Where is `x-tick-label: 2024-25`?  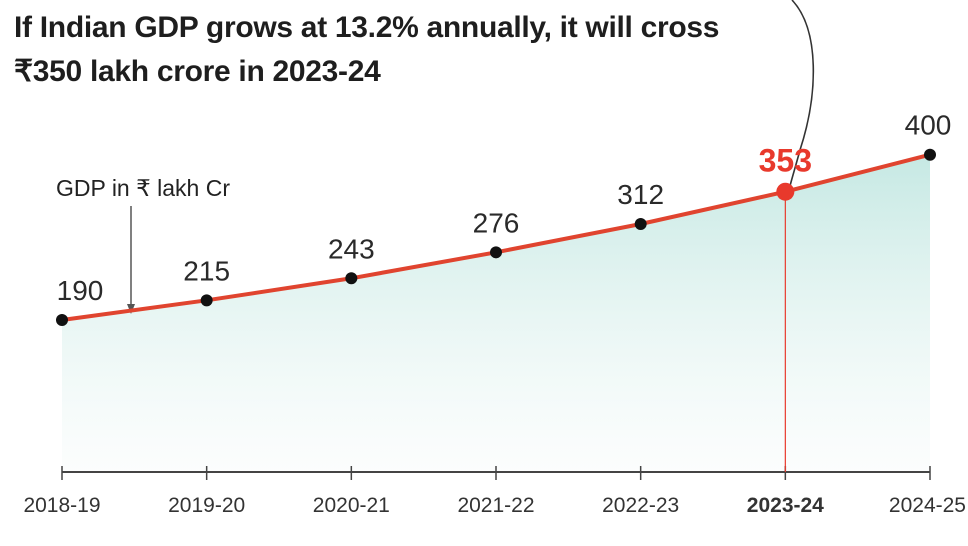
x-tick-label: 2024-25 is located at coordinates (927, 505).